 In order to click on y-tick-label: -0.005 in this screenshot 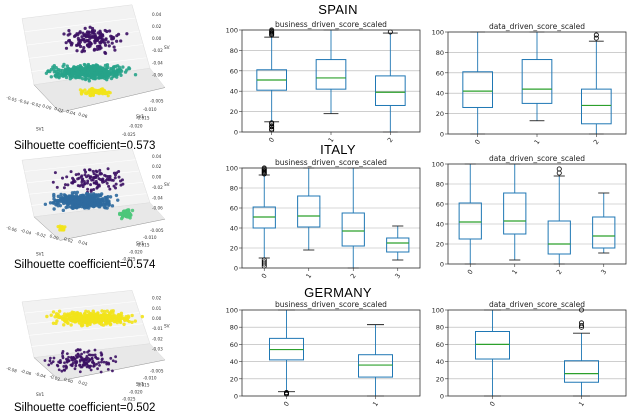, I will do `click(157, 101)`.